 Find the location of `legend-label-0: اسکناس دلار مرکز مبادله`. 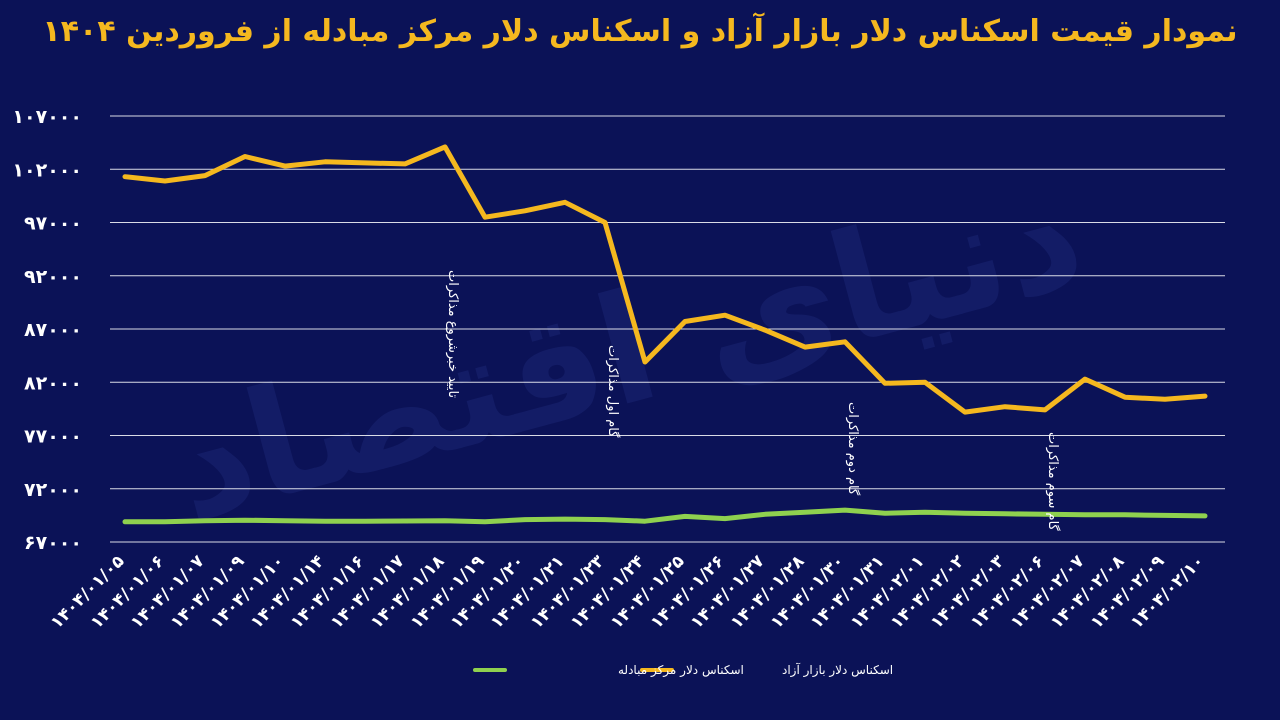

legend-label-0: اسکناس دلار مرکز مبادله is located at coordinates (681, 670).